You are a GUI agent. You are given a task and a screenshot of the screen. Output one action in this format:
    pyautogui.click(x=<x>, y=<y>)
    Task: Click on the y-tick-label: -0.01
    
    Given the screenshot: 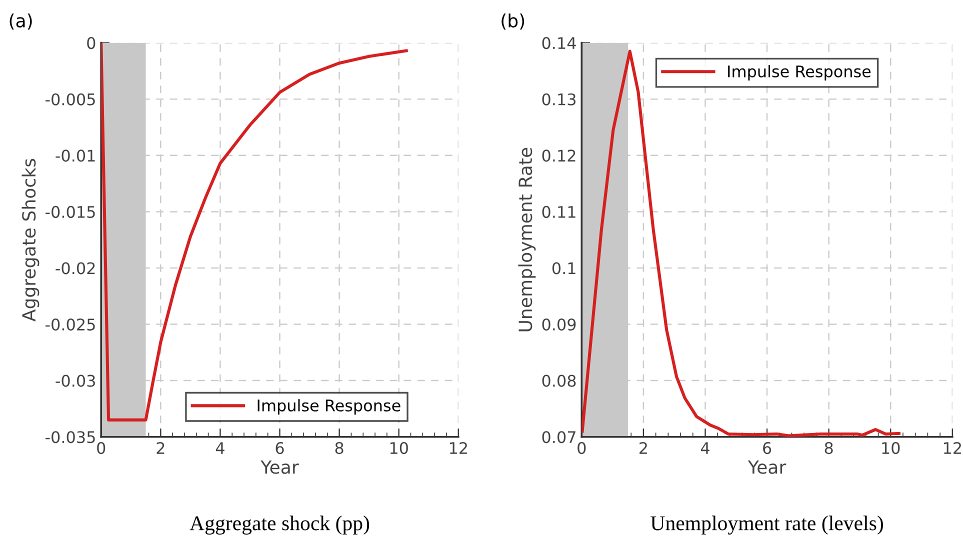 What is the action you would take?
    pyautogui.click(x=75, y=156)
    